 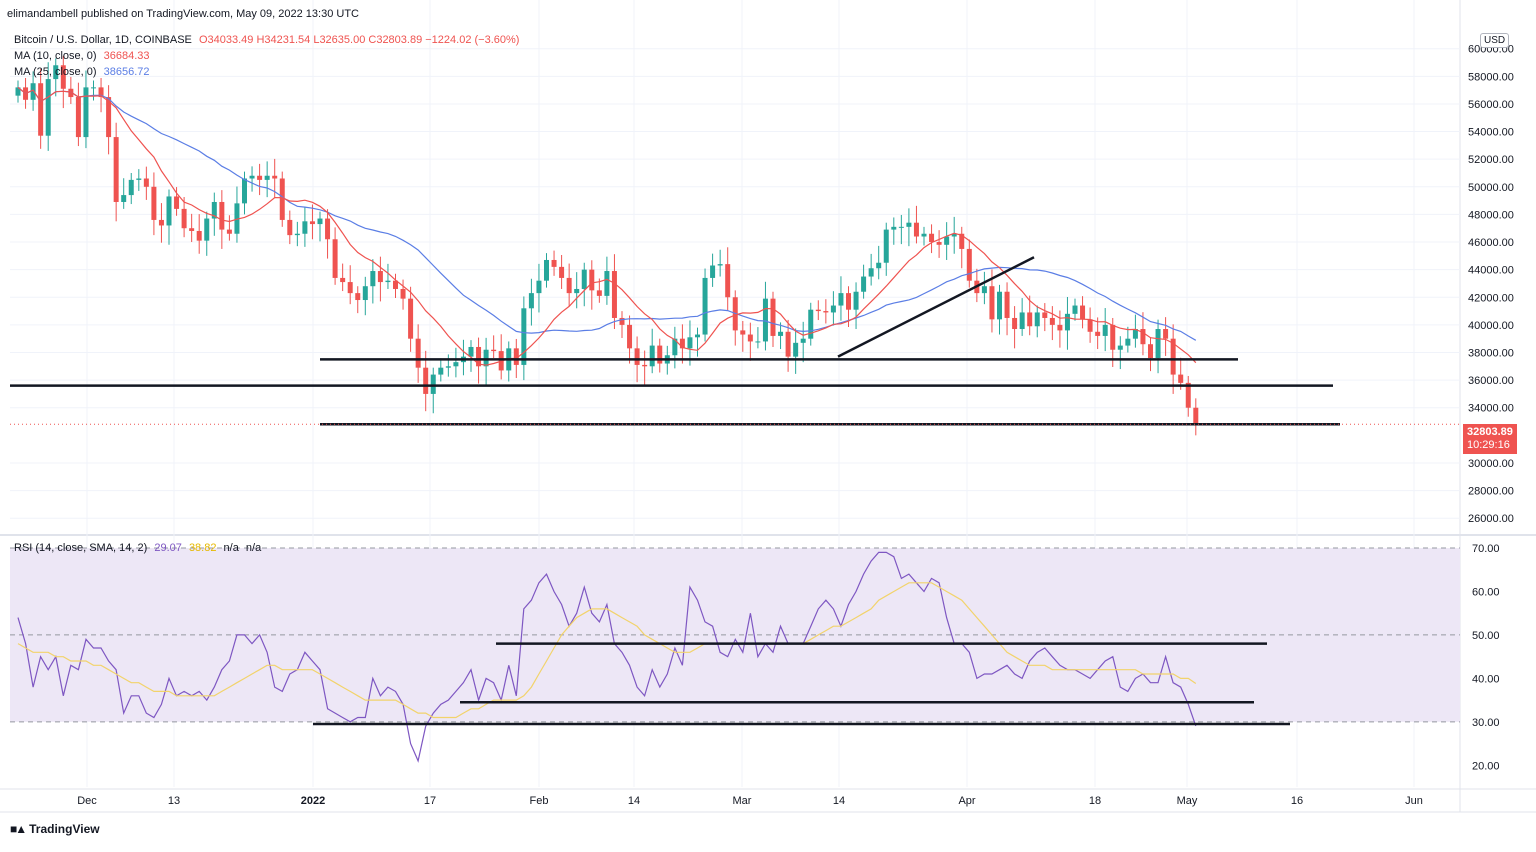 I want to click on price-tick-label: 38000.00, so click(x=1491, y=353).